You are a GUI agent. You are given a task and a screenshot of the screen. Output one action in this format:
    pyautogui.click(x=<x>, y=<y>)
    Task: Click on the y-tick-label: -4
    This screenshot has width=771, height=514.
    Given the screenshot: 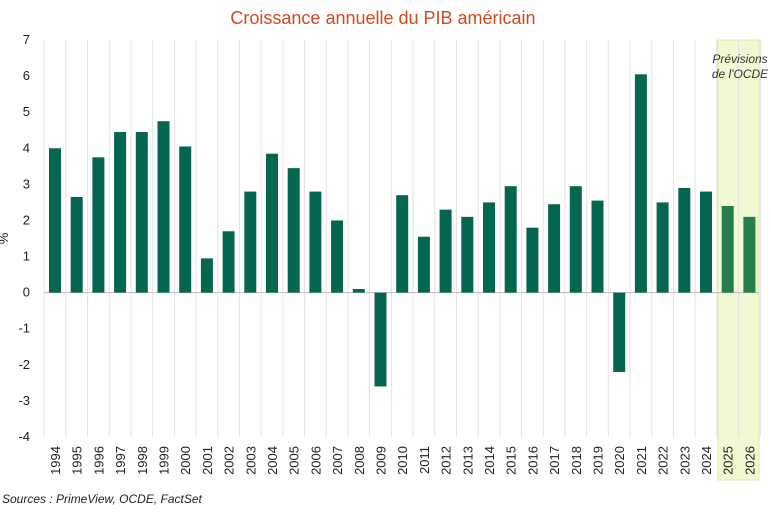 What is the action you would take?
    pyautogui.click(x=24, y=436)
    